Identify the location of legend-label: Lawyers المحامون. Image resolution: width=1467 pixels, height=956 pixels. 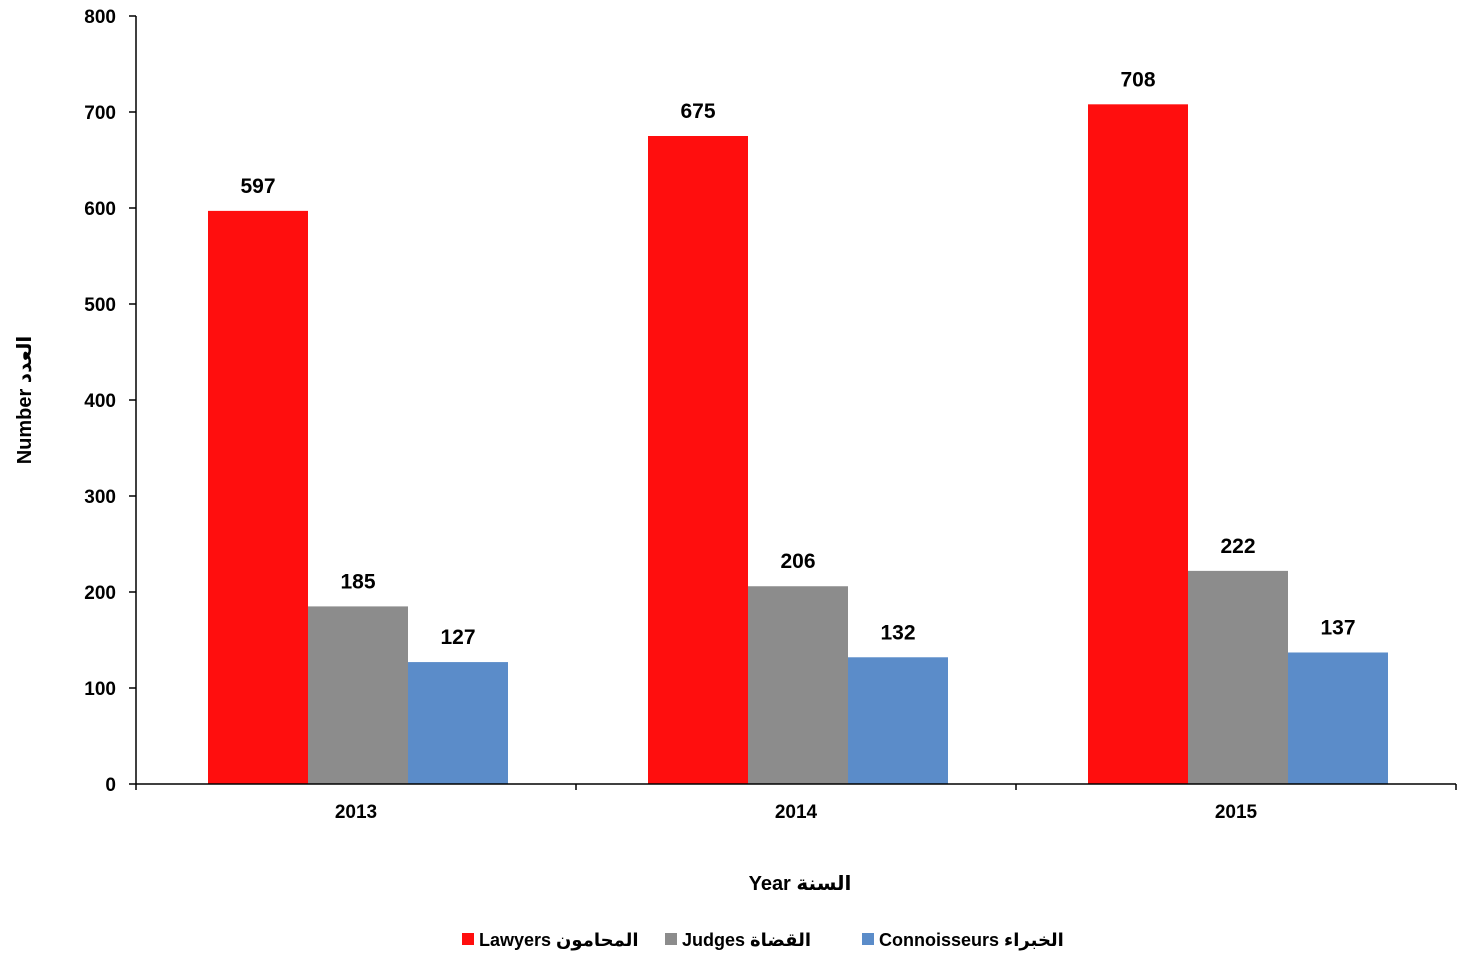
(559, 940).